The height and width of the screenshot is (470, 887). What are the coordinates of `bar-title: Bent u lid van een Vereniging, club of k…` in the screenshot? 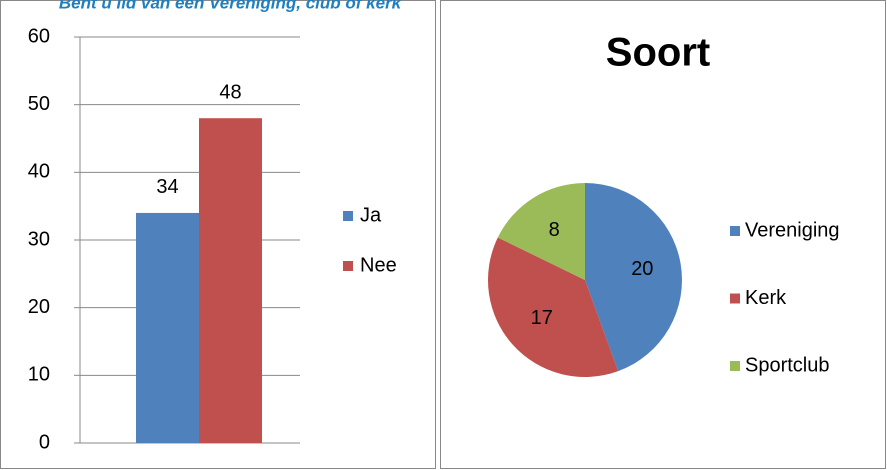 It's located at (231, 6).